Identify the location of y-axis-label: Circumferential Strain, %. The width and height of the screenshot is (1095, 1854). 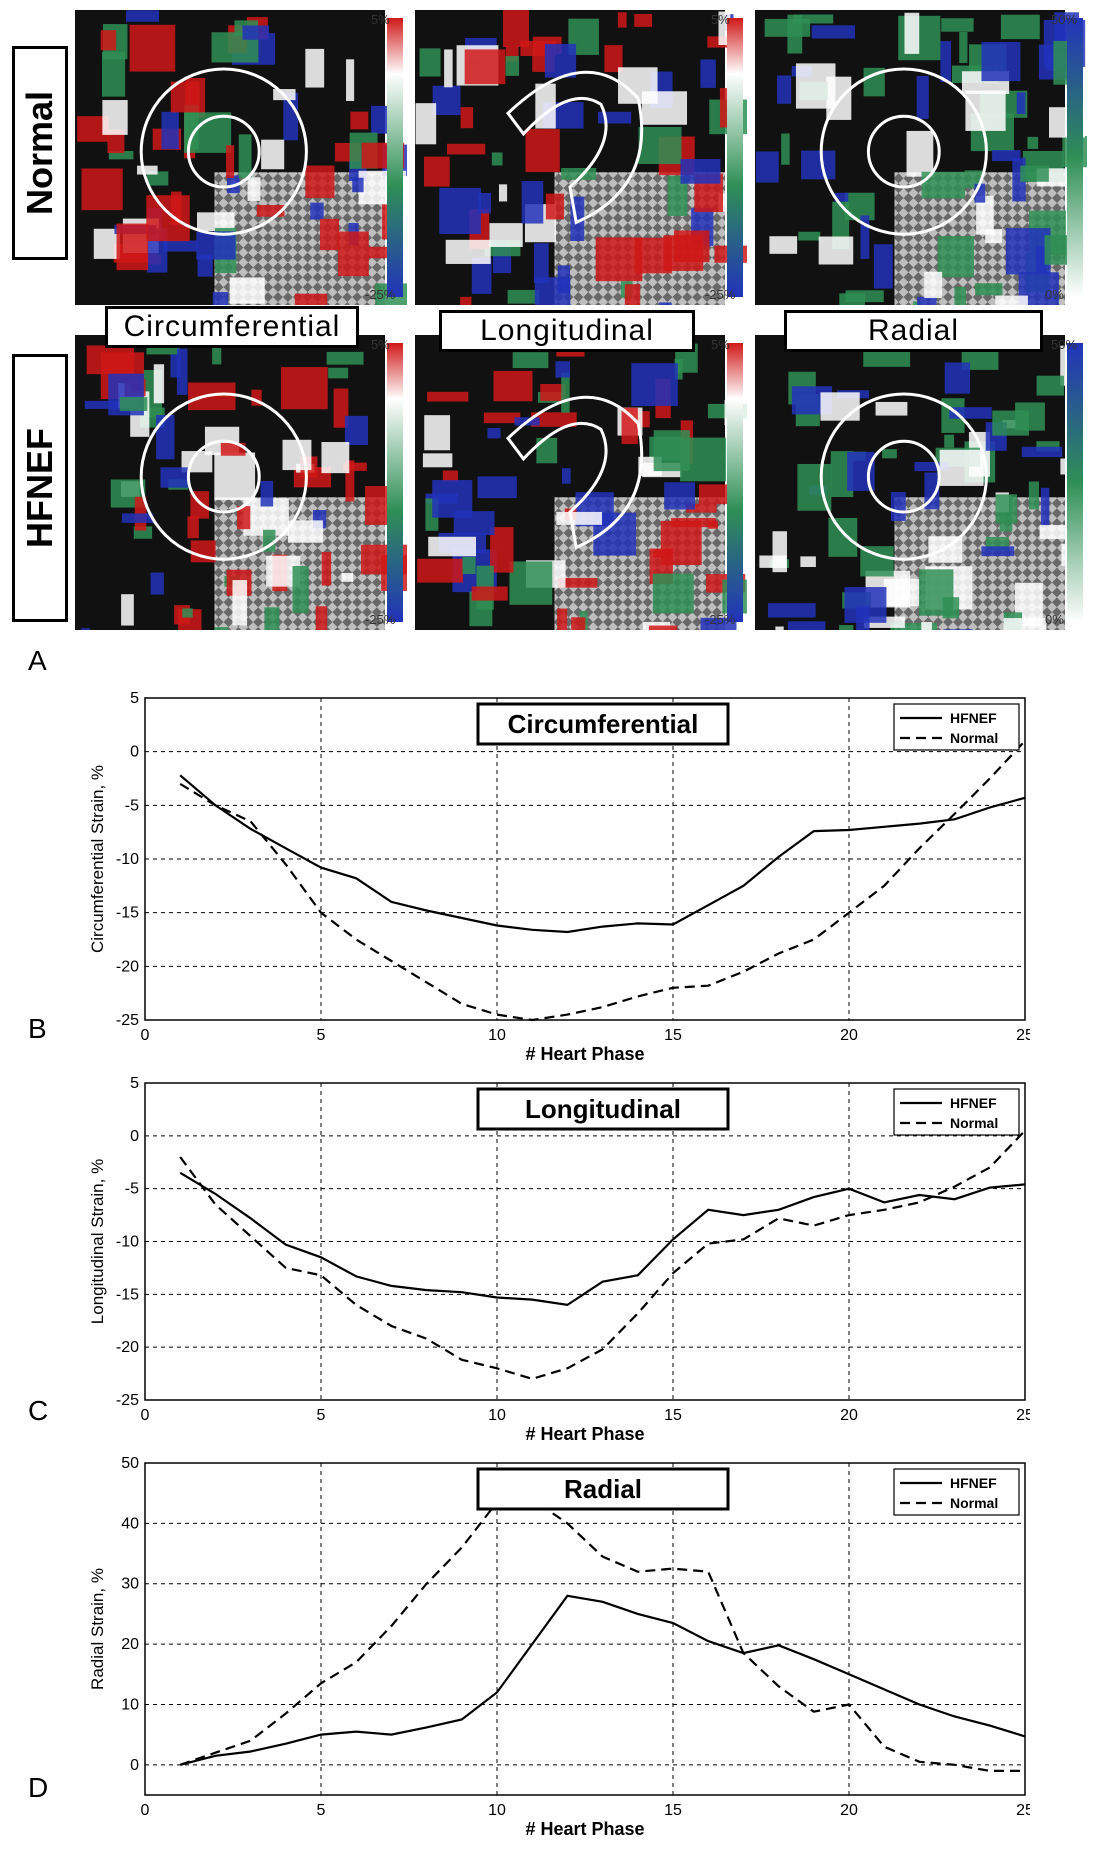
(97, 859).